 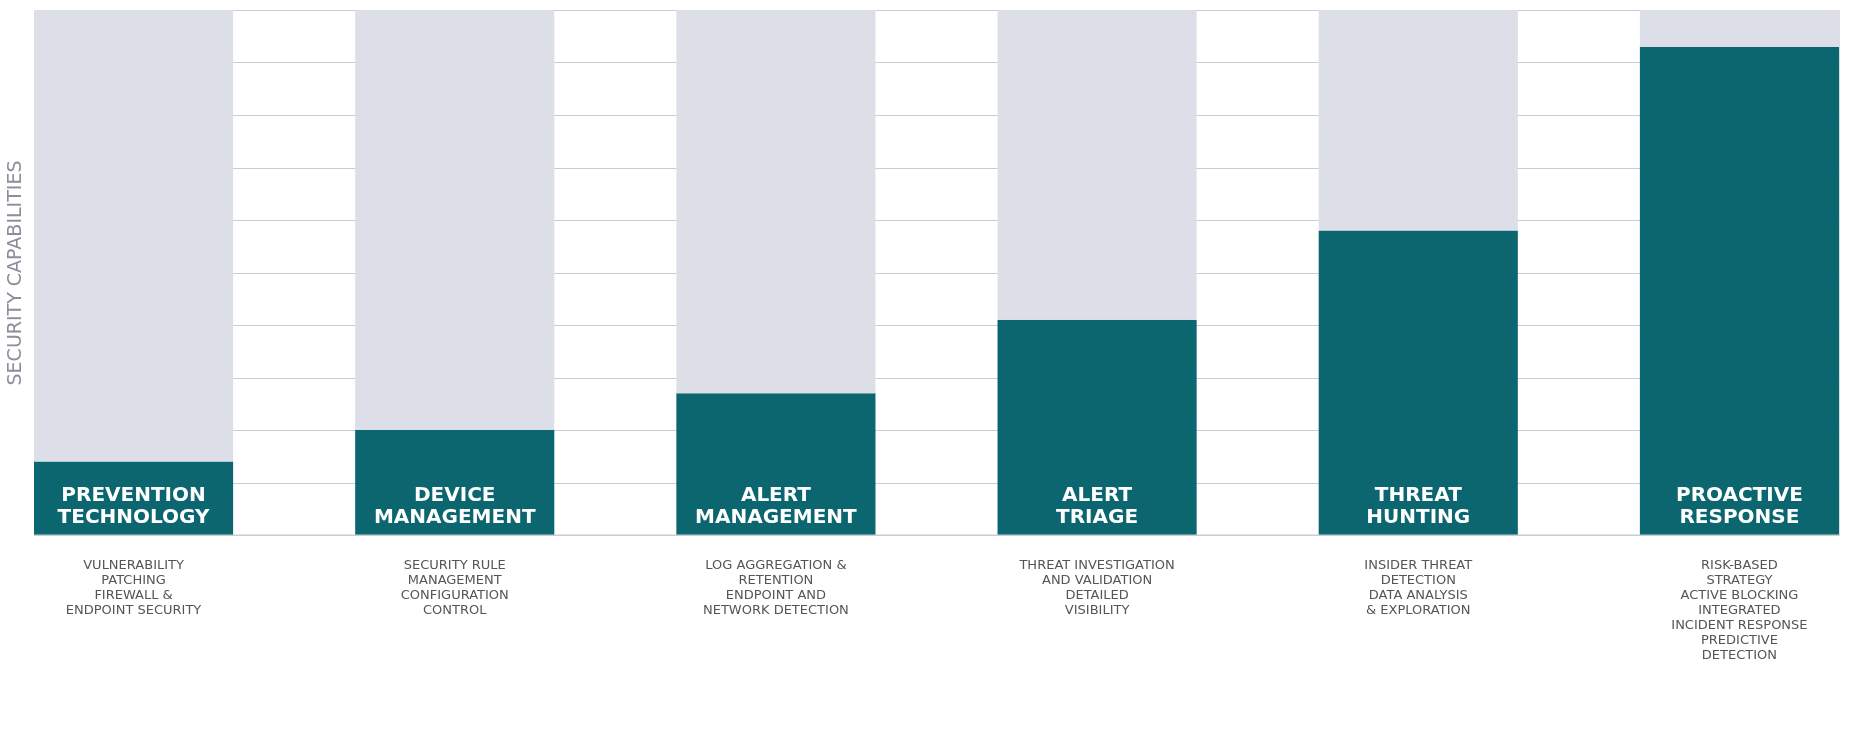 I want to click on text: INSIDER THREAT DETECTION DATA ANALYSIS & EXPLORATION, so click(x=1418, y=587).